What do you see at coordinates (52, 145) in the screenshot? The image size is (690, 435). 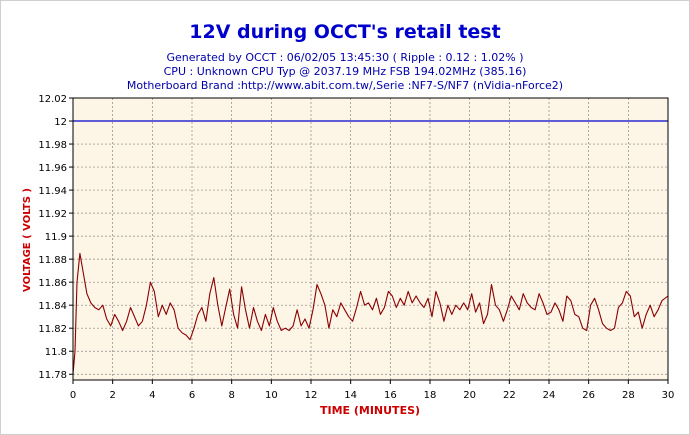 I see `y-tick-label: 11.98` at bounding box center [52, 145].